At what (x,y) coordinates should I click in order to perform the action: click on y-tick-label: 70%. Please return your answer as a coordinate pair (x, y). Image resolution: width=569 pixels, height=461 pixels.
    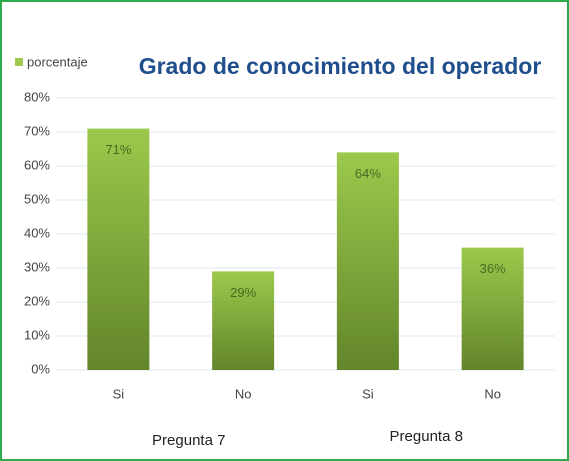
    Looking at the image, I should click on (37, 130).